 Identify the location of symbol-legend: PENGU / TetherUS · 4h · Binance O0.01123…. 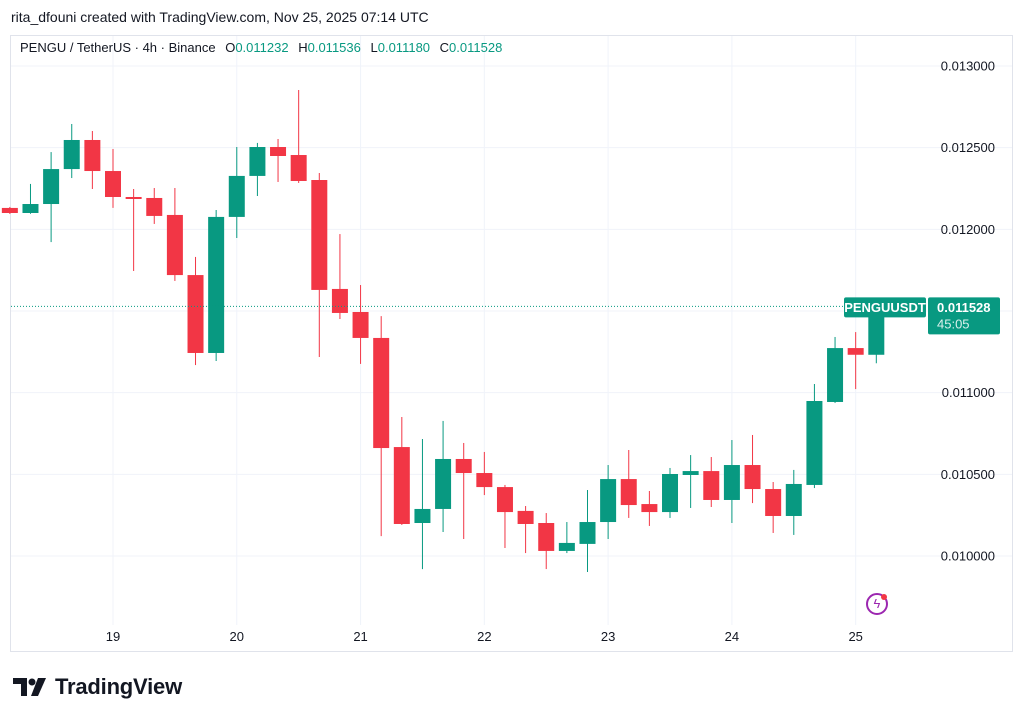
(261, 47).